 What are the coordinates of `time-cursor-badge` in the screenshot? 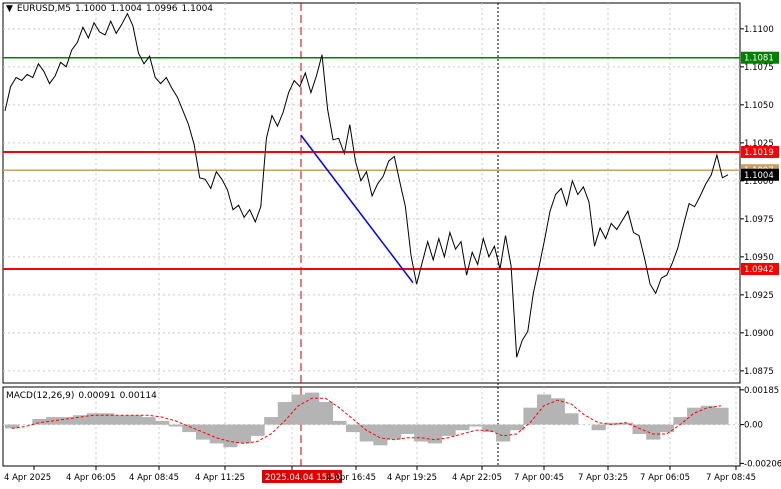 It's located at (302, 476).